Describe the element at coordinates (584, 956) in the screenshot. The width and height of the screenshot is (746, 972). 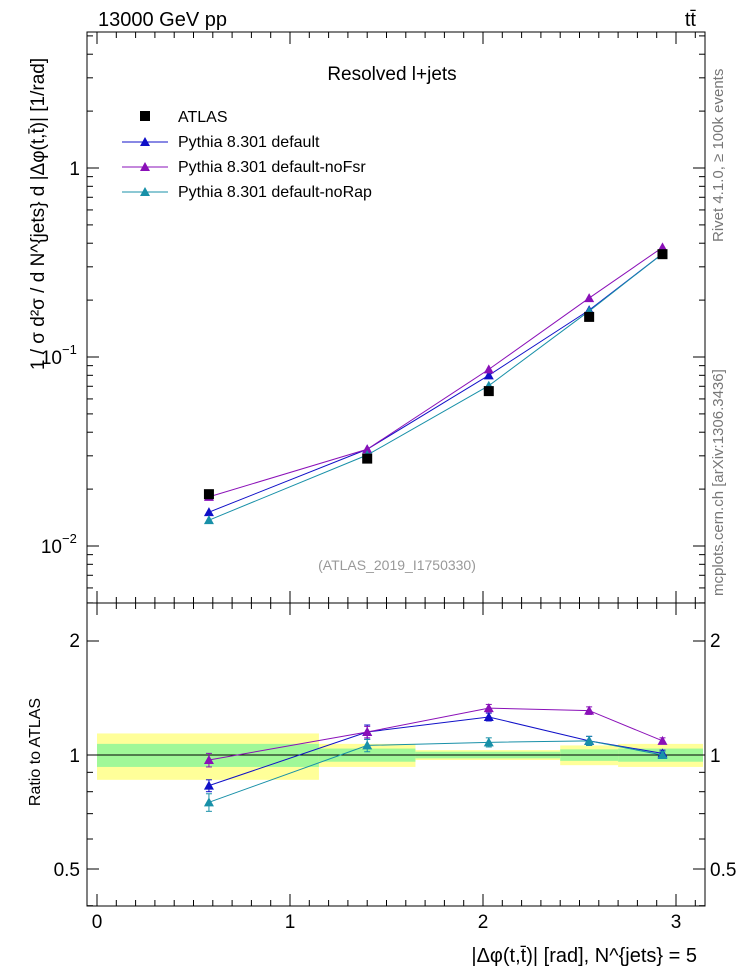
I see `x-axis-label: |Δφ(t,t̄)| [rad], N^{jets} = 5` at that location.